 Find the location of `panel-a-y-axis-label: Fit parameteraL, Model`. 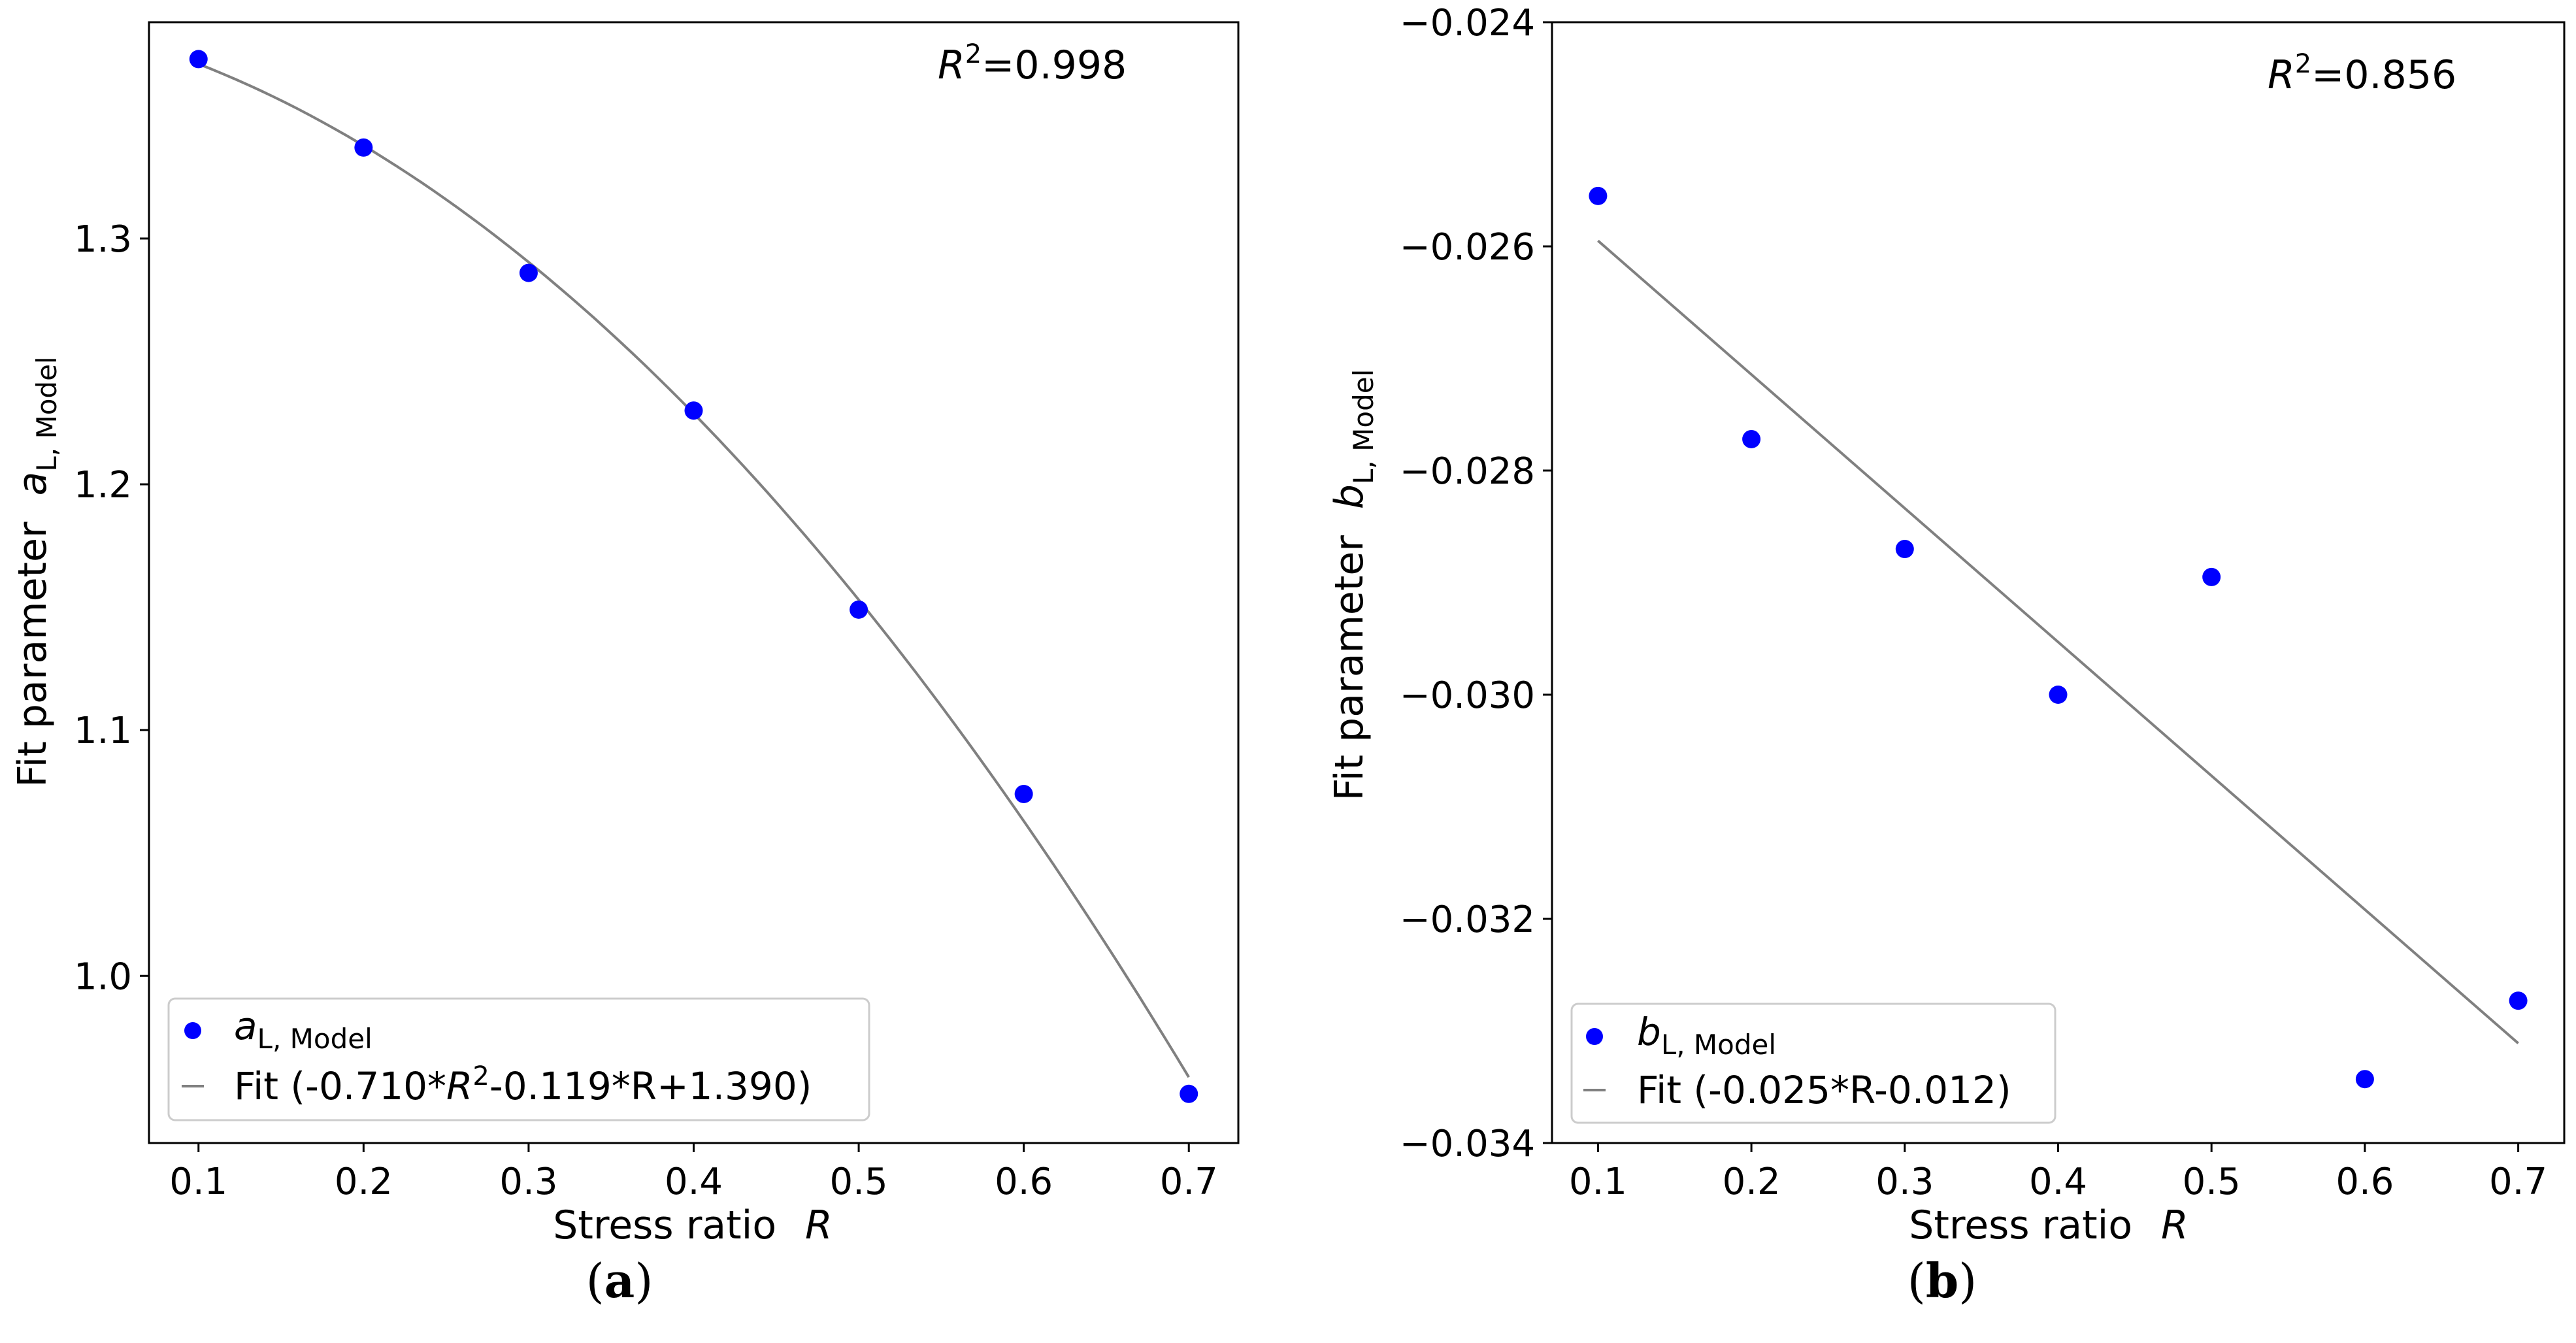

panel-a-y-axis-label: Fit parameteraL, Model is located at coordinates (36, 571).